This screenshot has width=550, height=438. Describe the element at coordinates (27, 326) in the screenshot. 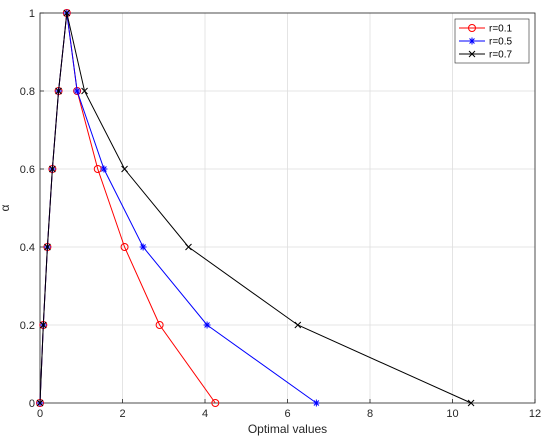

I see `y-tick-label: 0.2` at that location.